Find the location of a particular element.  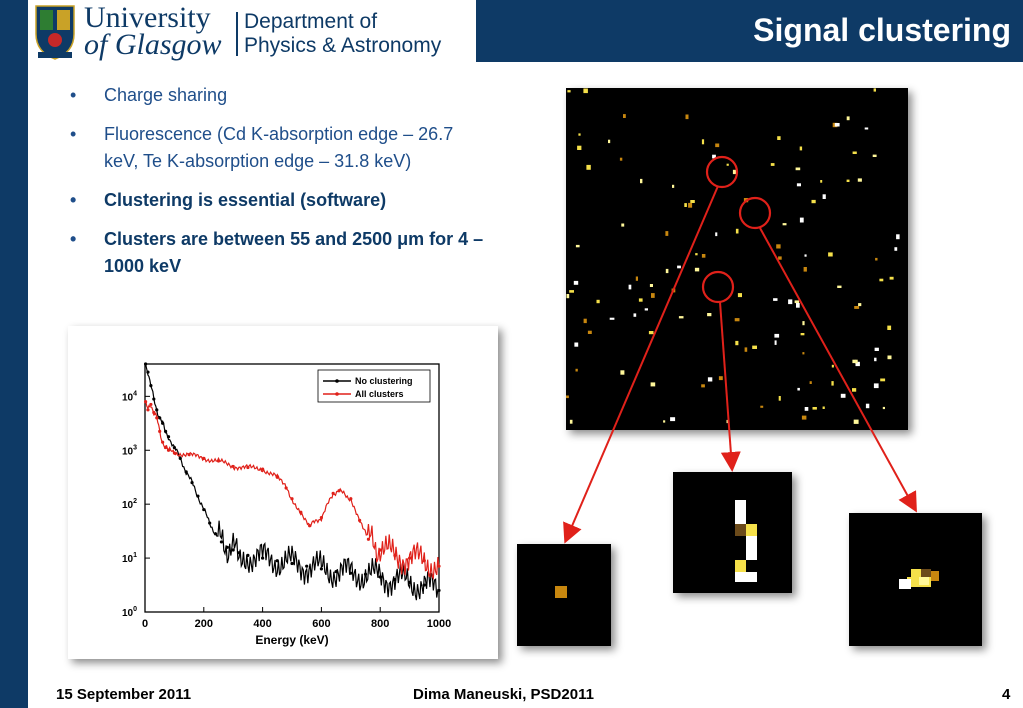

plot-frame is located at coordinates (292, 488).